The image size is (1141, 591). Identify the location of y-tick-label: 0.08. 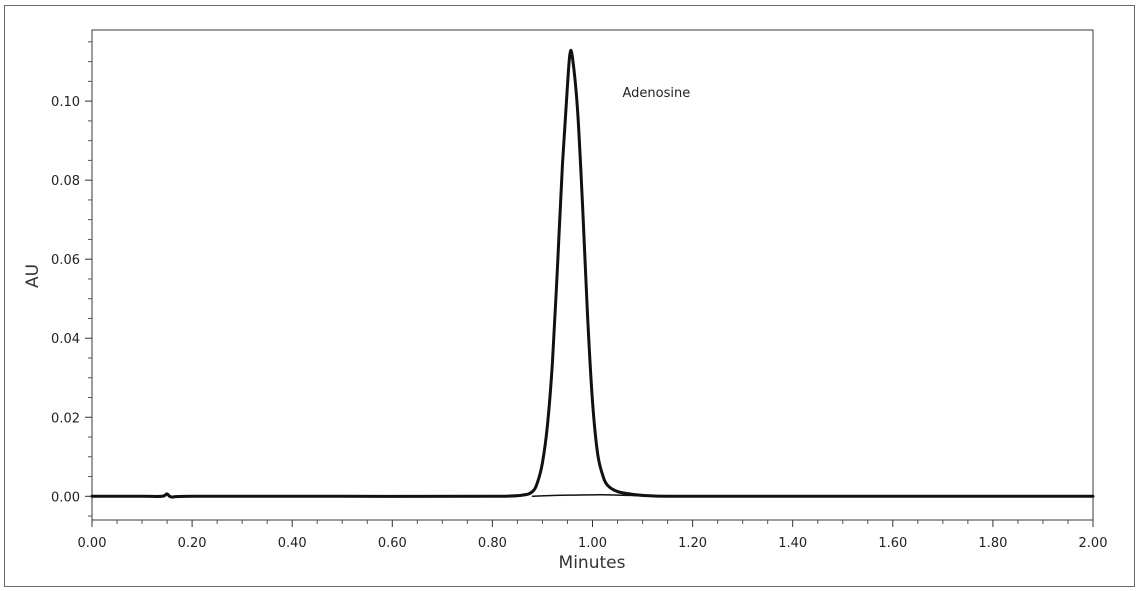
(65, 181).